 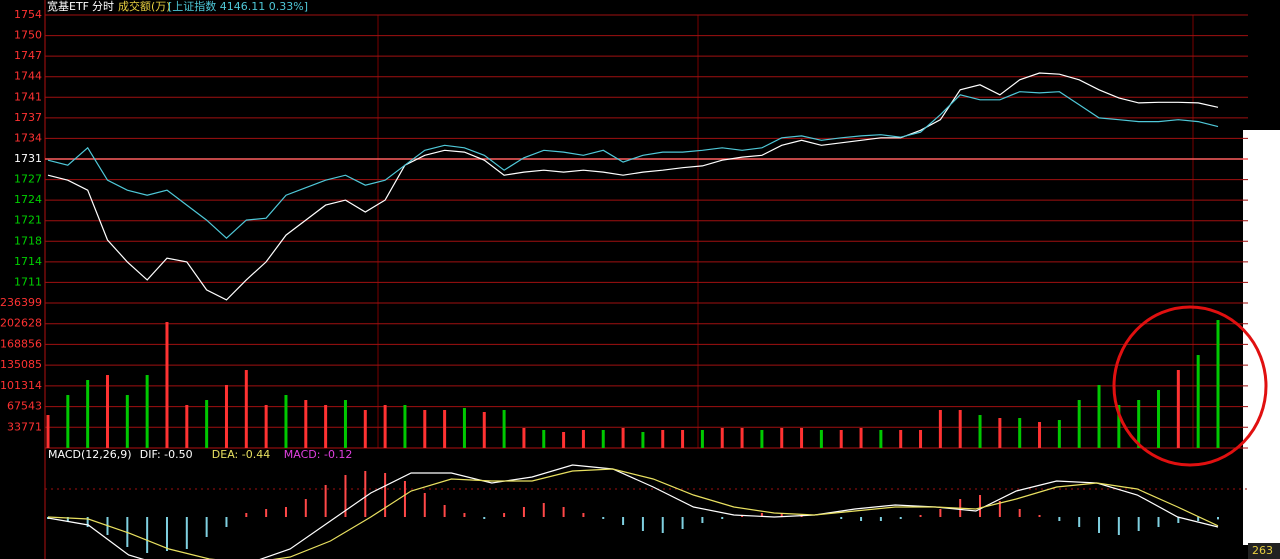 I want to click on mode: 分时, so click(x=103, y=6).